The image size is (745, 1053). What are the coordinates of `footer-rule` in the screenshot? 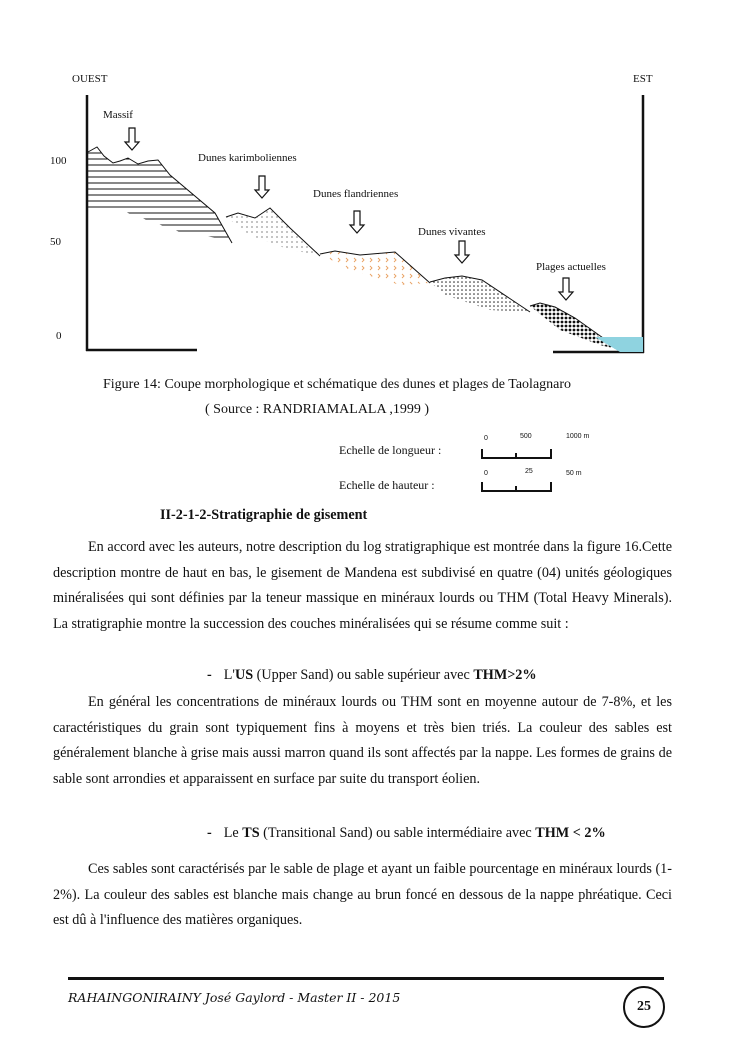 It's located at (366, 978).